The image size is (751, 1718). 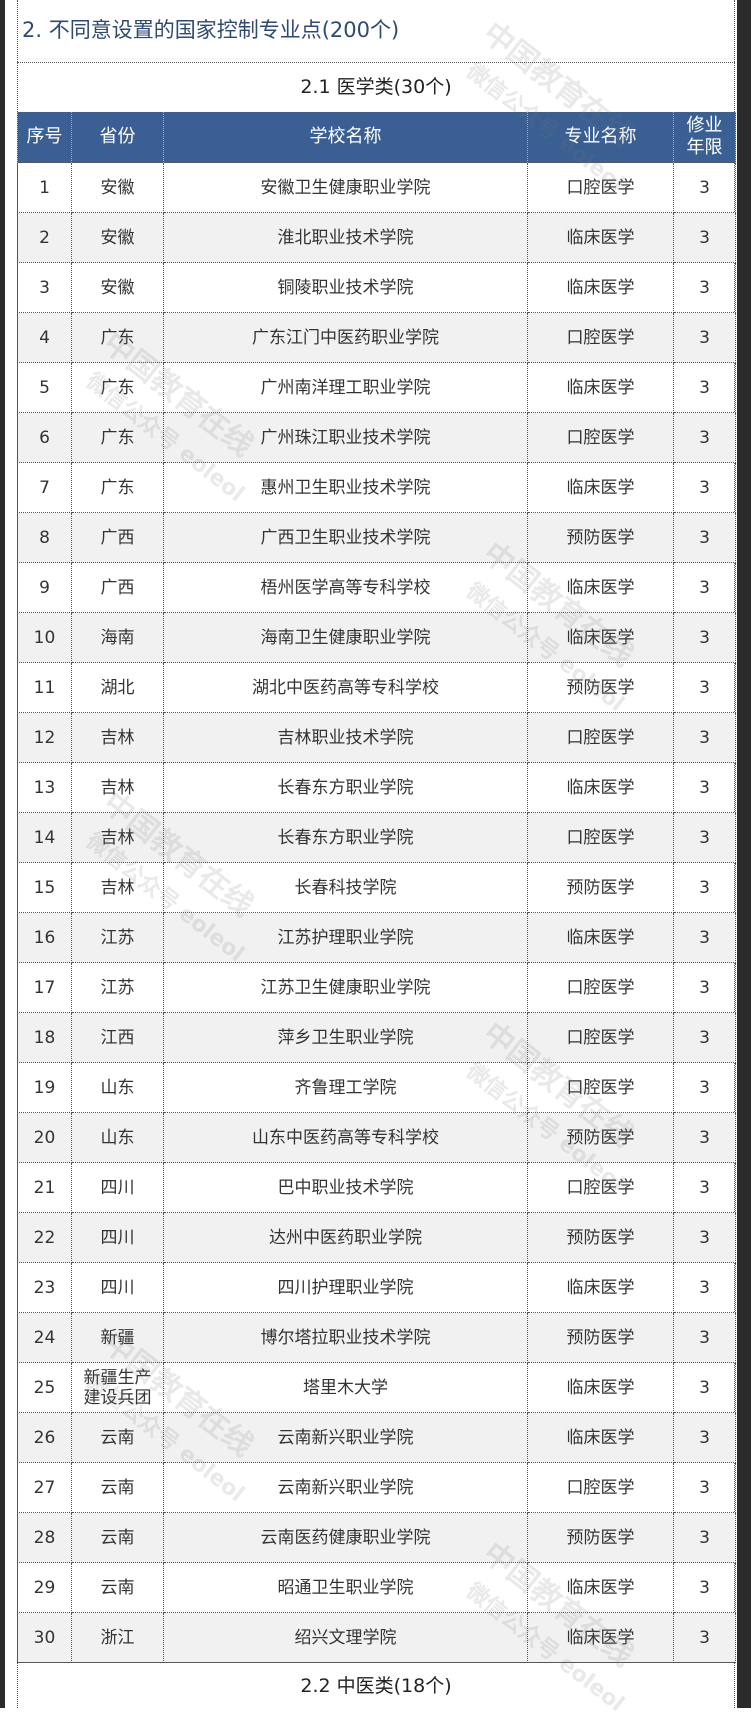 I want to click on cell-index: 15, so click(x=44, y=887).